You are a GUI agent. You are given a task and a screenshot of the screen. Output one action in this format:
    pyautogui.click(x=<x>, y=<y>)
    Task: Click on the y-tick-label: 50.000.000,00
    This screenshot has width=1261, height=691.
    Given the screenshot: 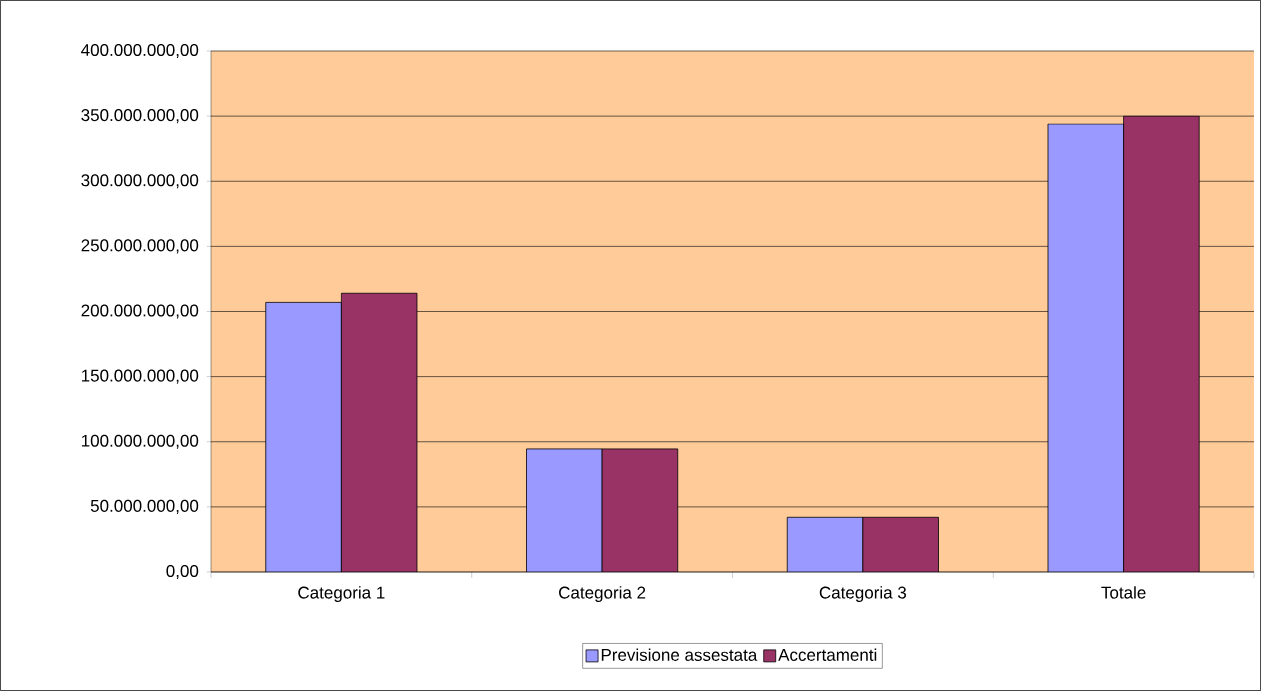 What is the action you would take?
    pyautogui.click(x=144, y=506)
    